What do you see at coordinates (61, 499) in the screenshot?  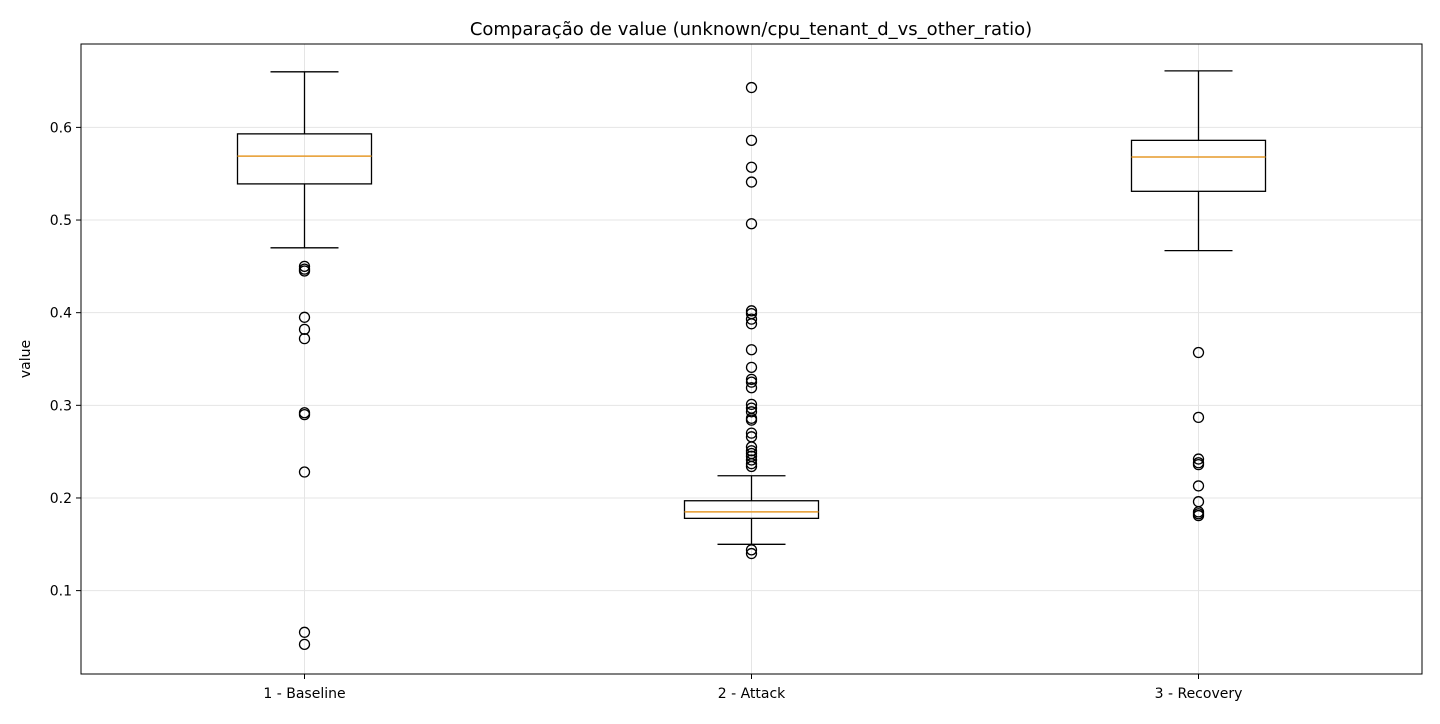 I see `y-tick-label: 0.2` at bounding box center [61, 499].